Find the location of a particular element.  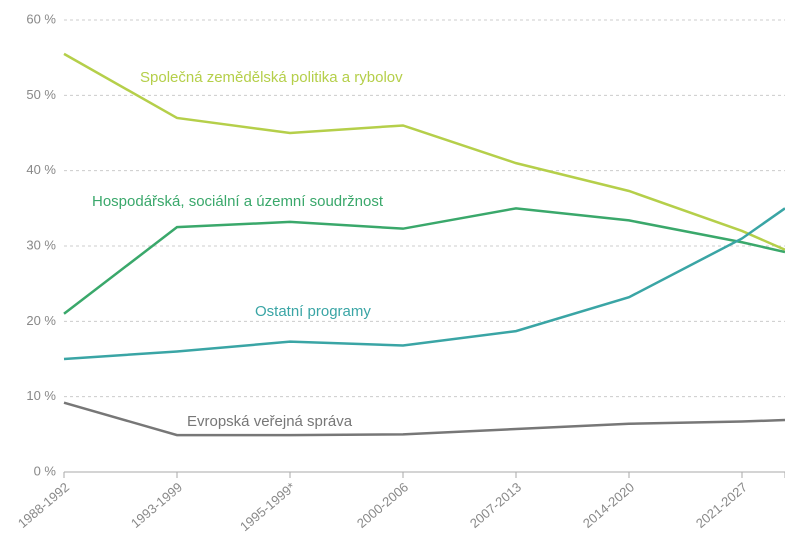

y-tick-label: 40 % is located at coordinates (41, 169).